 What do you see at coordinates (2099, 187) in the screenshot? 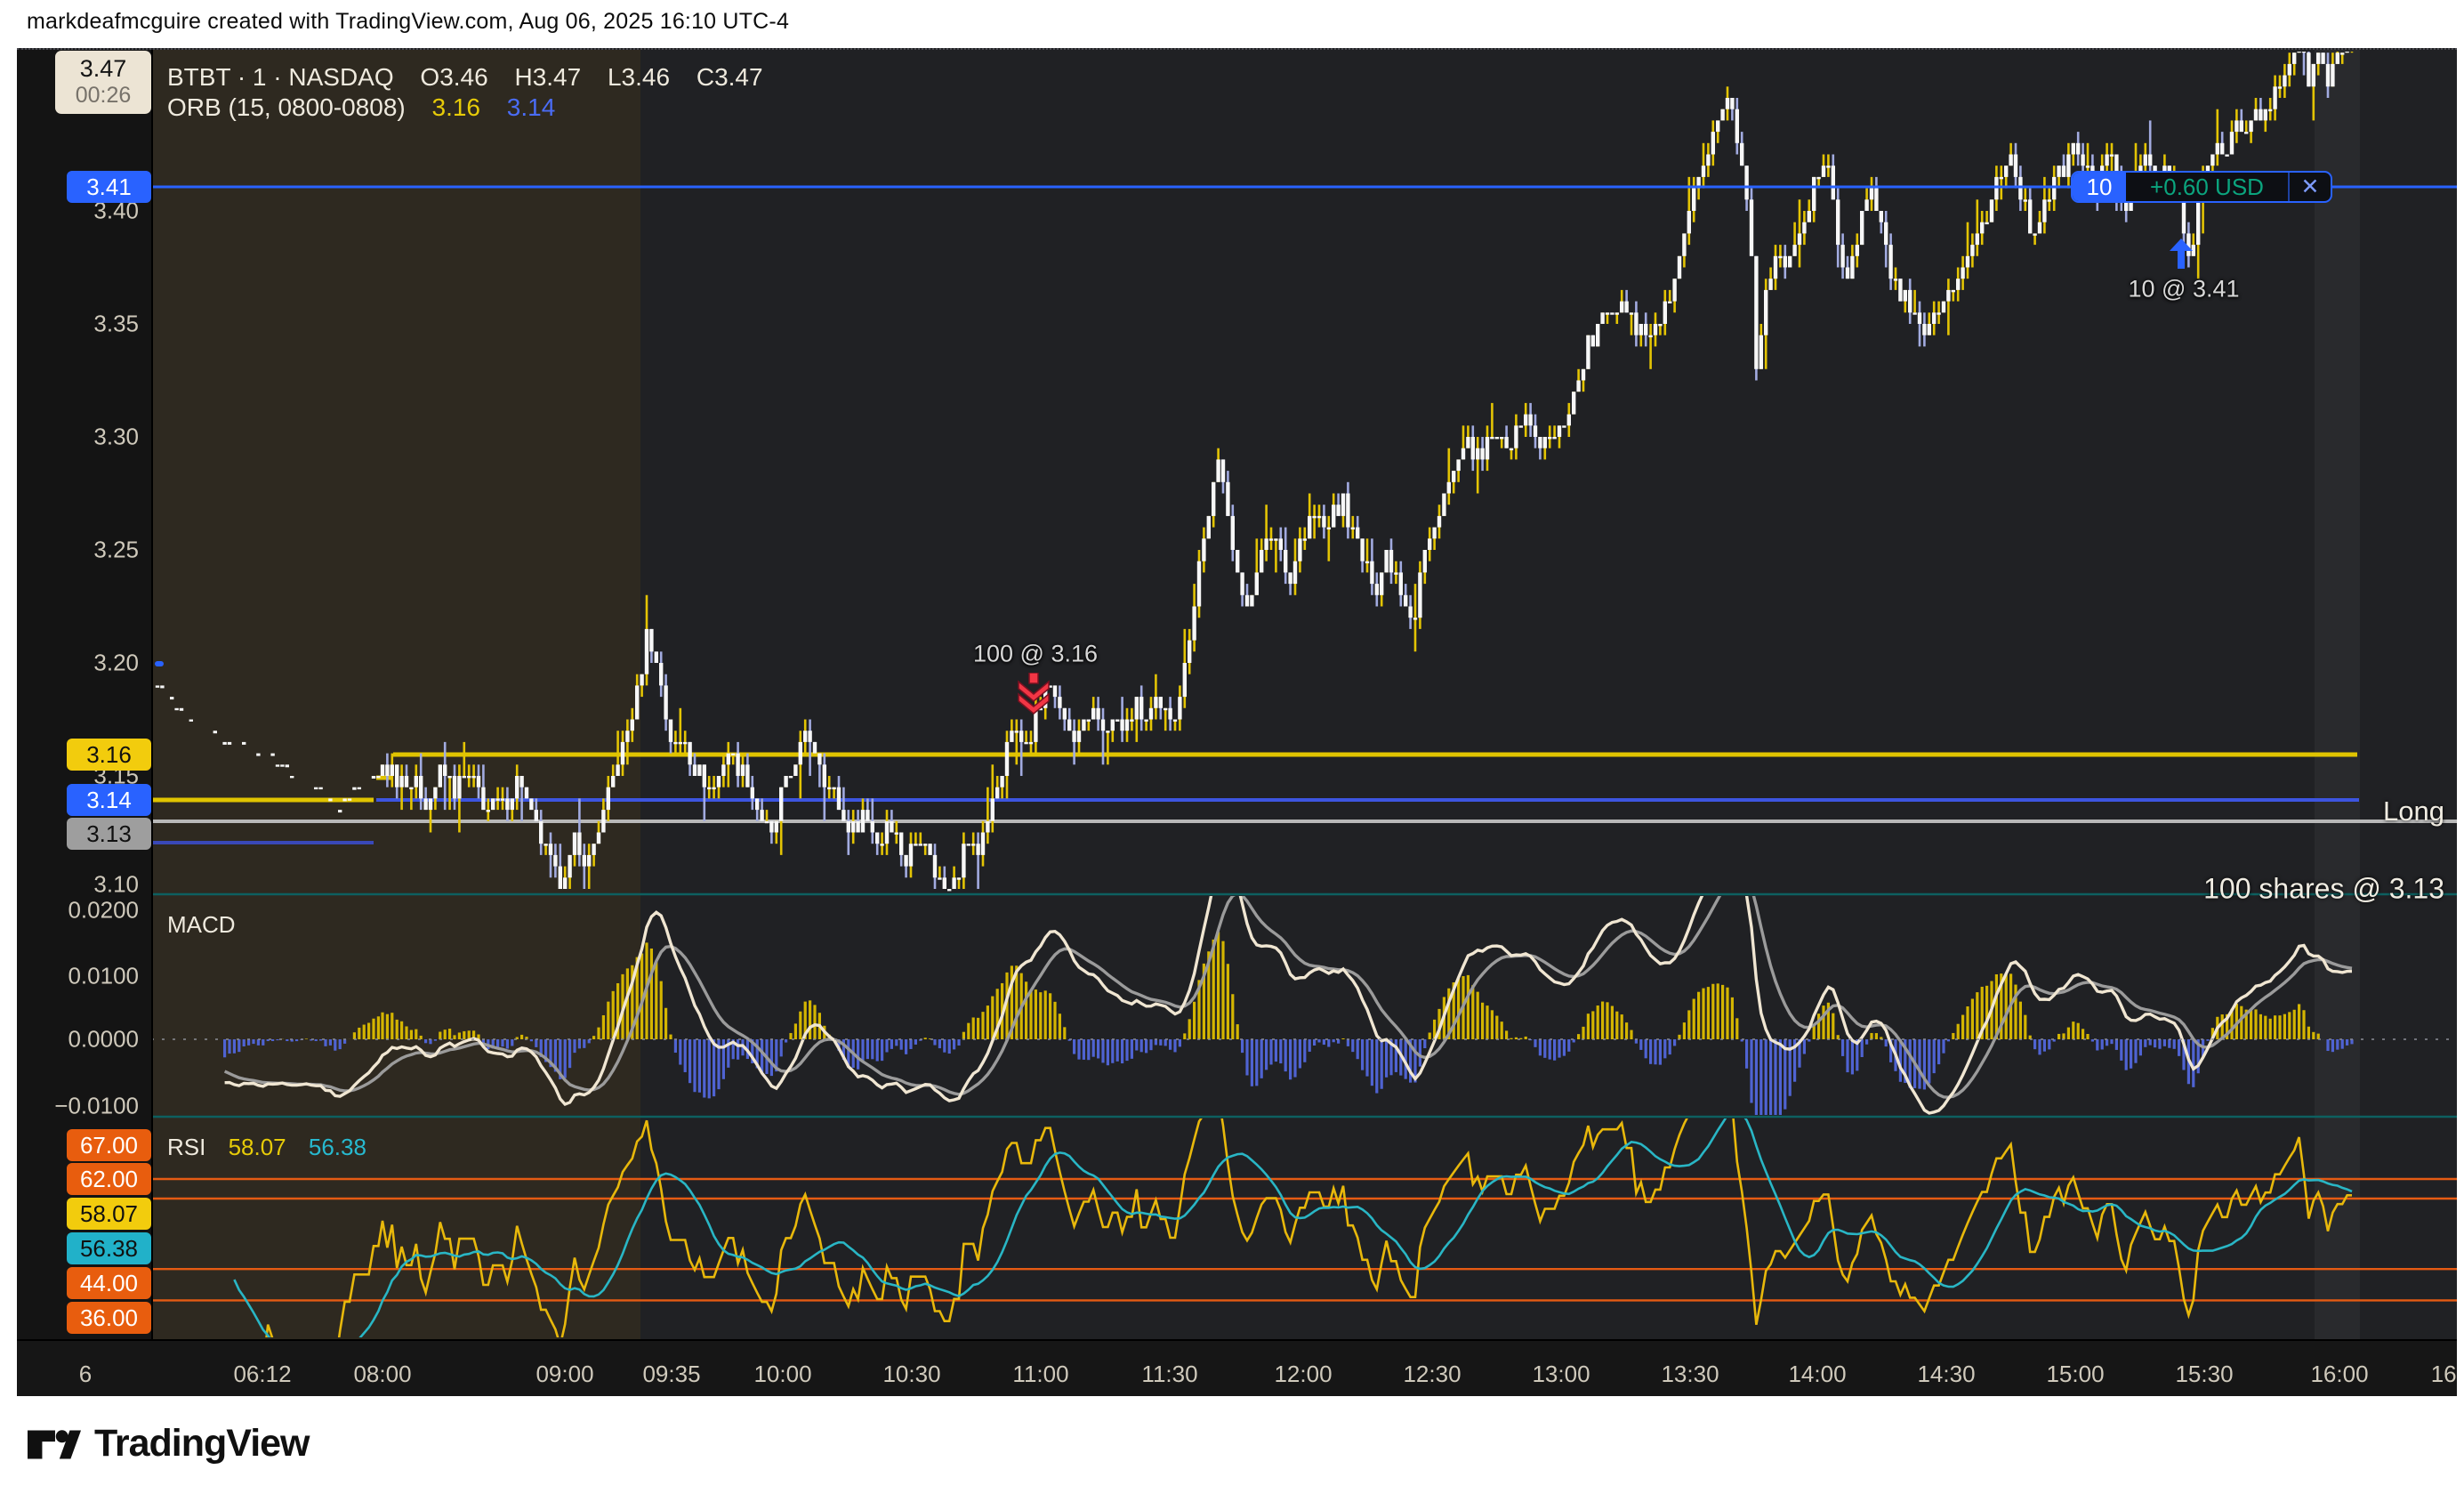
I see `position-qty: 10` at bounding box center [2099, 187].